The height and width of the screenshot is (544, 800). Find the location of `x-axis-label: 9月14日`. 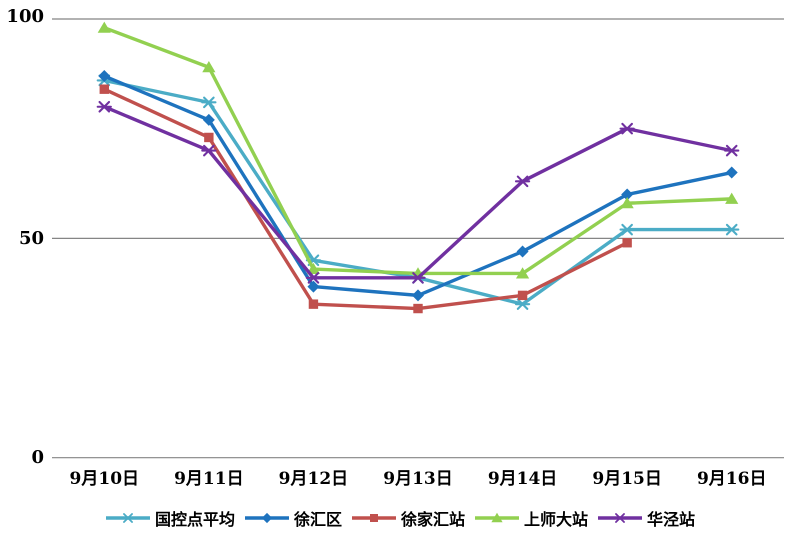

x-axis-label: 9月14日 is located at coordinates (523, 479).